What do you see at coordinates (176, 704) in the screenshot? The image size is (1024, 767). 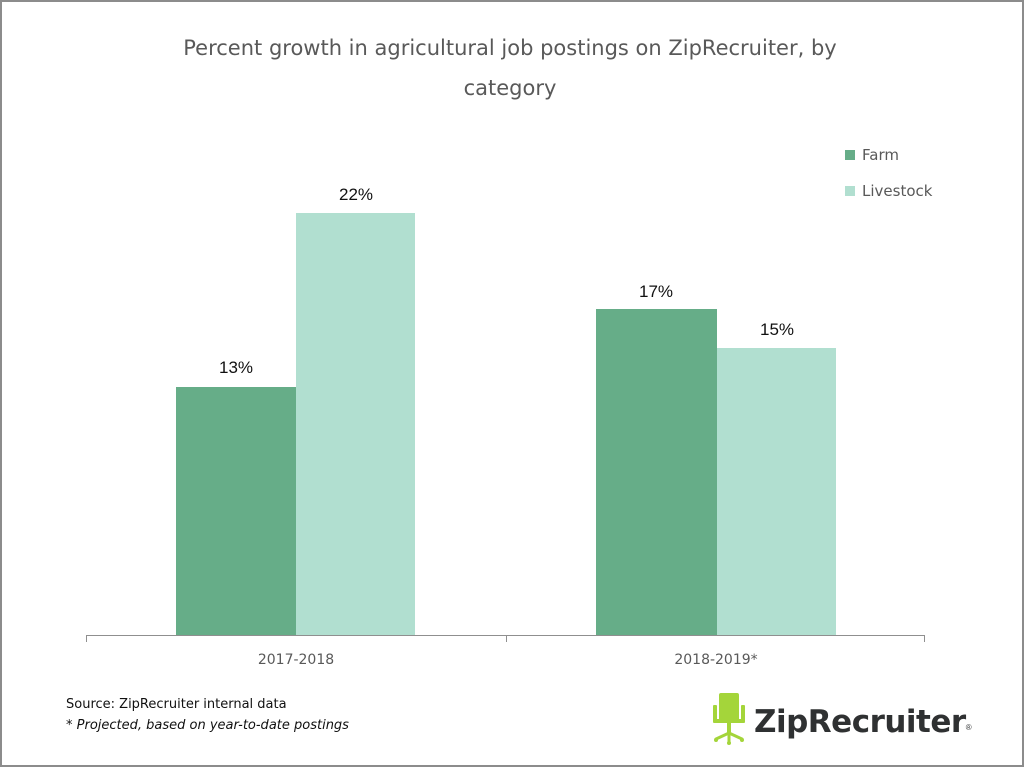 I see `source-note: Source: ZipRecruiter internal data` at bounding box center [176, 704].